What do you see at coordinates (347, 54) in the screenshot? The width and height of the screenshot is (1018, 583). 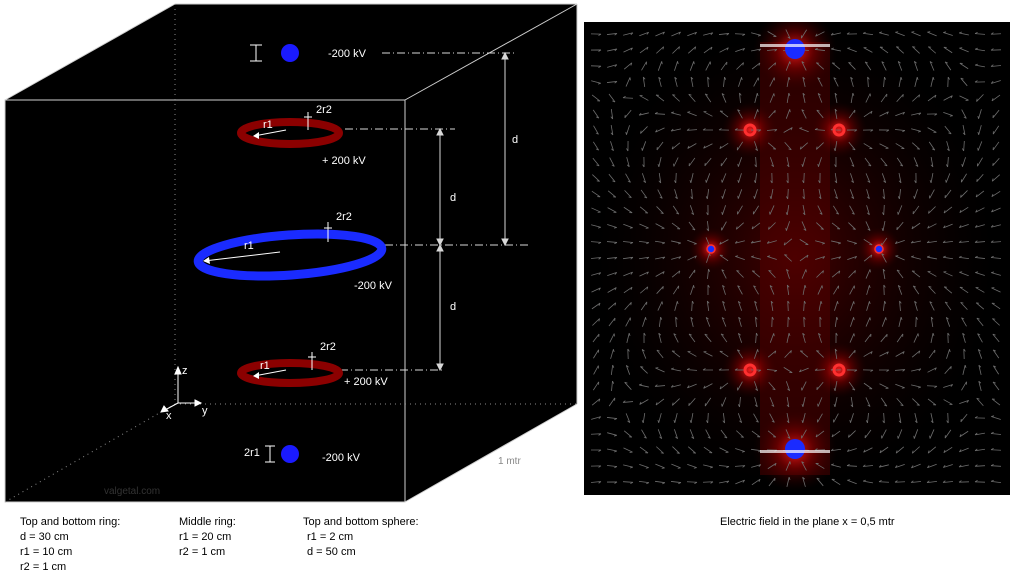 I see `top-sphere-voltage: -200 kV` at bounding box center [347, 54].